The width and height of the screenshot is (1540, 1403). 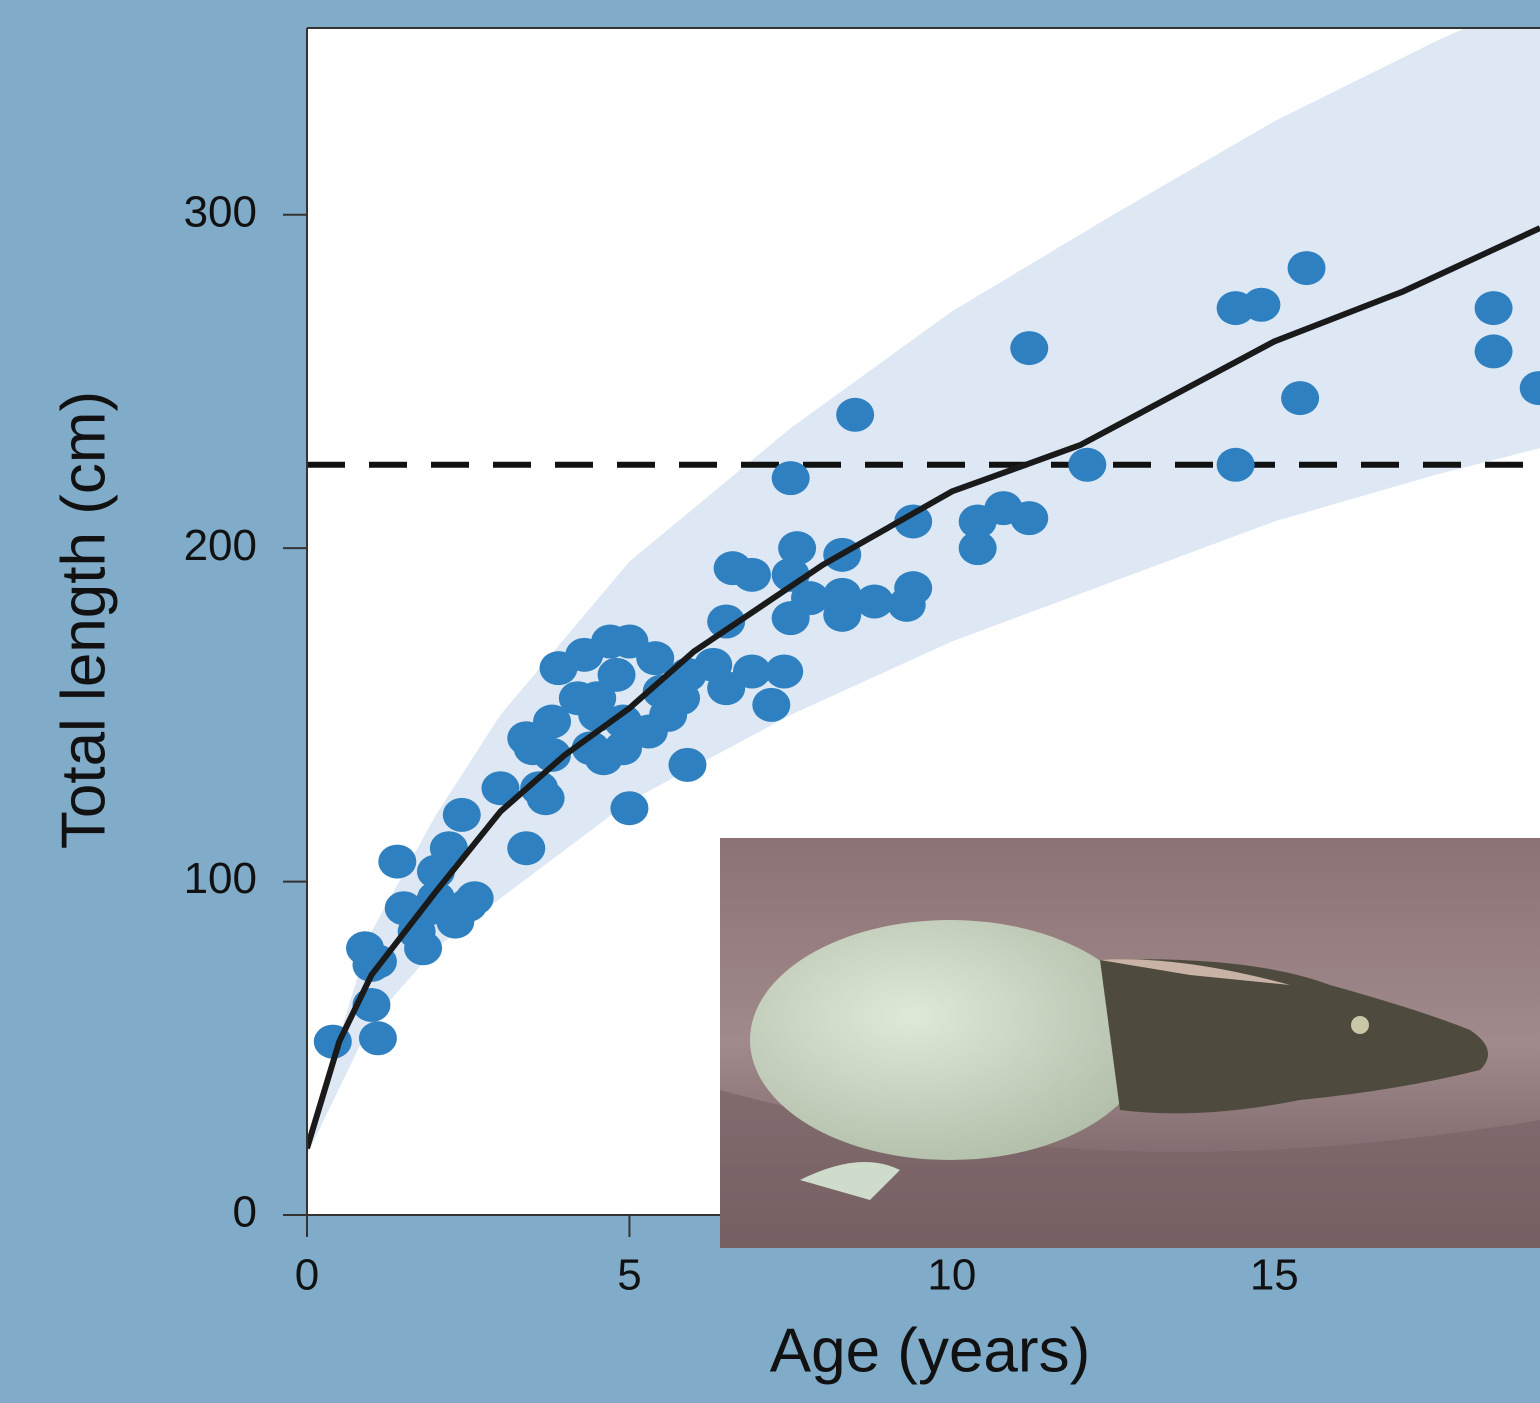 What do you see at coordinates (629, 1275) in the screenshot?
I see `x-tick-label: 5` at bounding box center [629, 1275].